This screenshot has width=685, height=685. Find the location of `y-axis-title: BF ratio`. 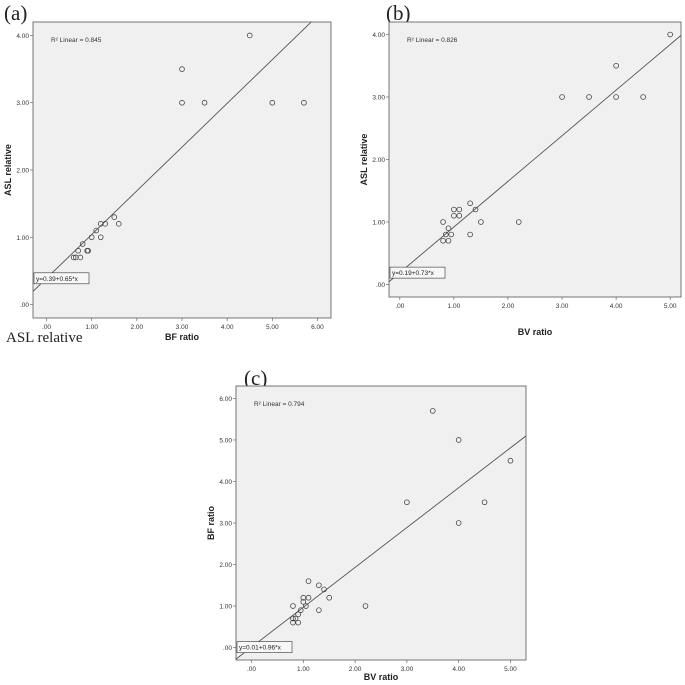

y-axis-title: BF ratio is located at coordinates (211, 523).